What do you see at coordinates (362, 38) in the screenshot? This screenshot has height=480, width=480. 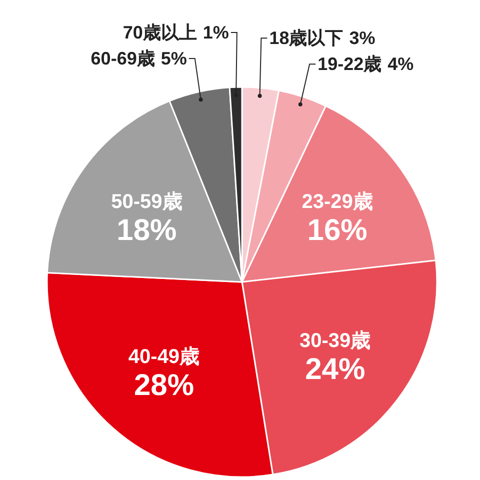 I see `data-label: 3%` at bounding box center [362, 38].